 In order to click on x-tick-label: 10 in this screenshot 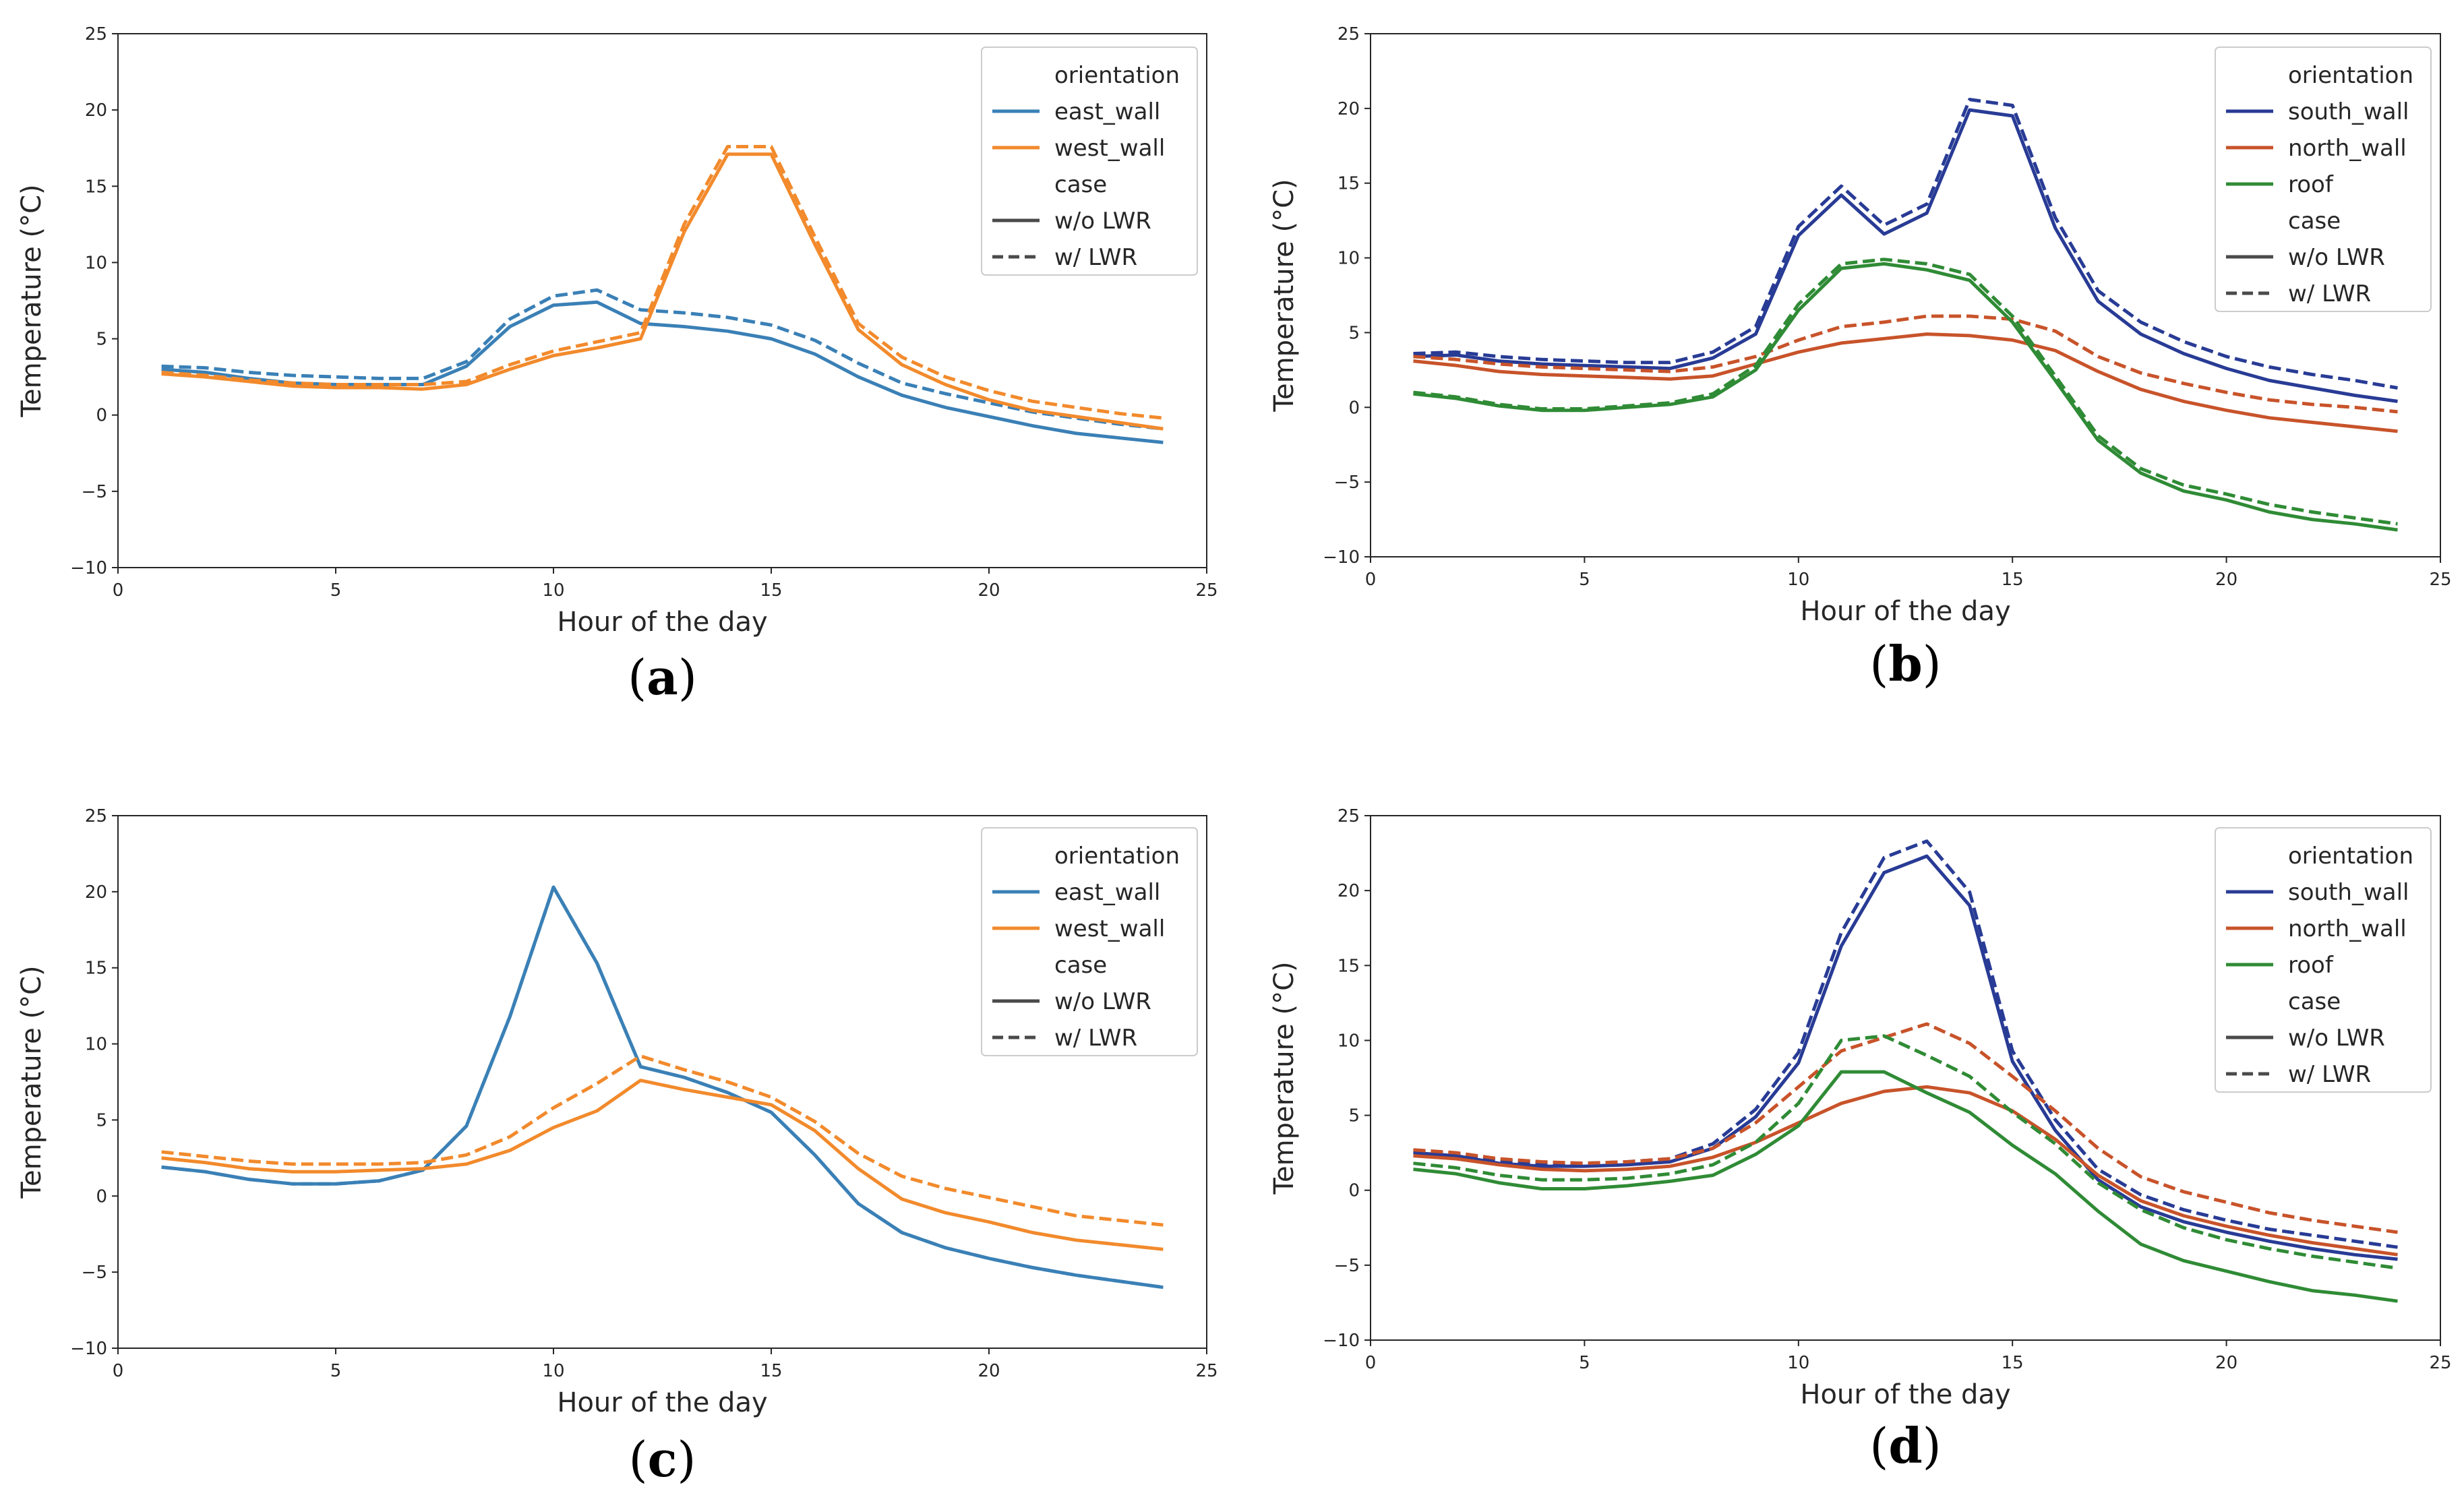, I will do `click(1798, 580)`.